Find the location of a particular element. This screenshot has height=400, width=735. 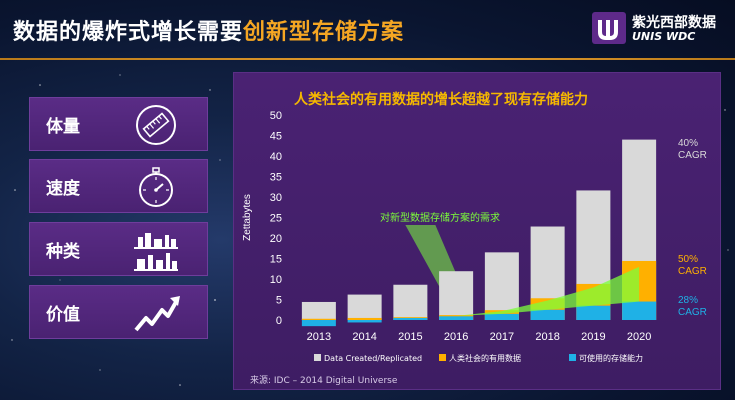

stopwatch-icon is located at coordinates (156, 187).